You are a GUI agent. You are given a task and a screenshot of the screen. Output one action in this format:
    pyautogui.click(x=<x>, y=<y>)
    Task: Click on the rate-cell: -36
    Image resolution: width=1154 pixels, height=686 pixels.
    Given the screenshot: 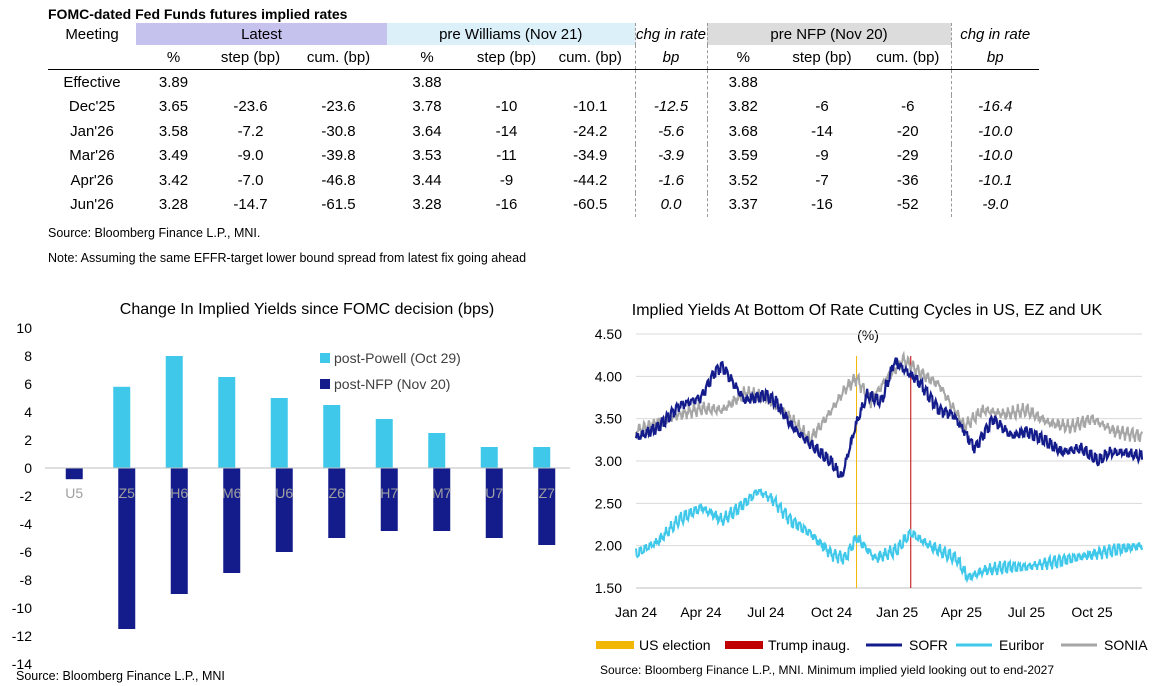 What is the action you would take?
    pyautogui.click(x=908, y=180)
    